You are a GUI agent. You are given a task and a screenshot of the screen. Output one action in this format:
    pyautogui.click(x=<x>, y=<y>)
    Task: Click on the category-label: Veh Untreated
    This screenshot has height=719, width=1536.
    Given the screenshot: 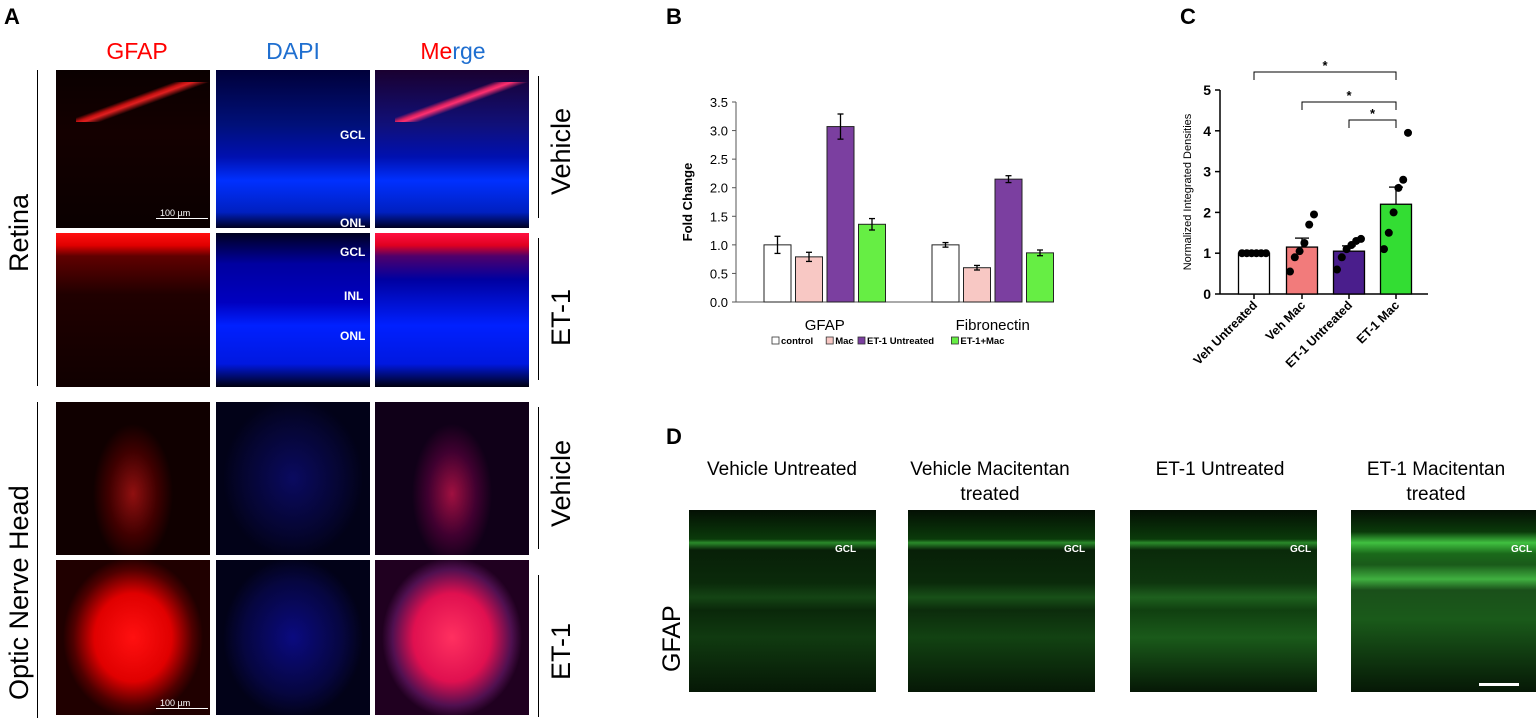 What is the action you would take?
    pyautogui.click(x=1225, y=332)
    